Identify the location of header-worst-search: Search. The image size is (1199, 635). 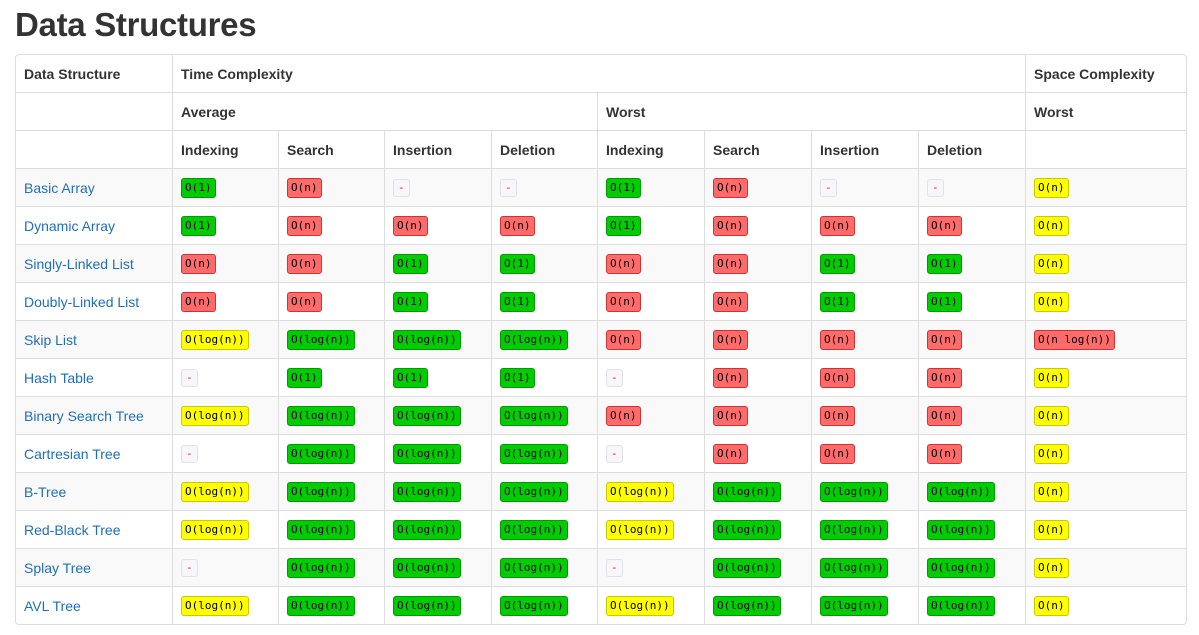
(757, 149).